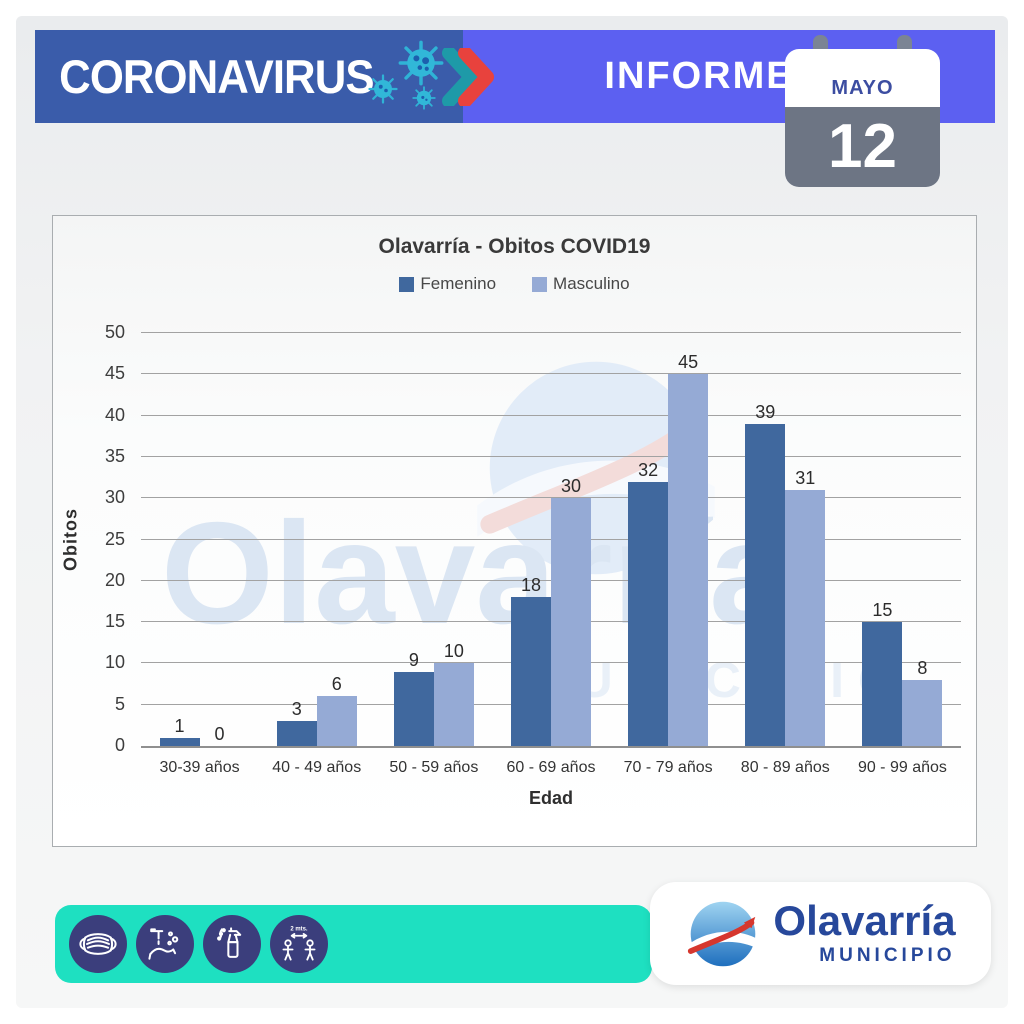 This screenshot has width=1024, height=1024. I want to click on informe-label: INFORME, so click(699, 76).